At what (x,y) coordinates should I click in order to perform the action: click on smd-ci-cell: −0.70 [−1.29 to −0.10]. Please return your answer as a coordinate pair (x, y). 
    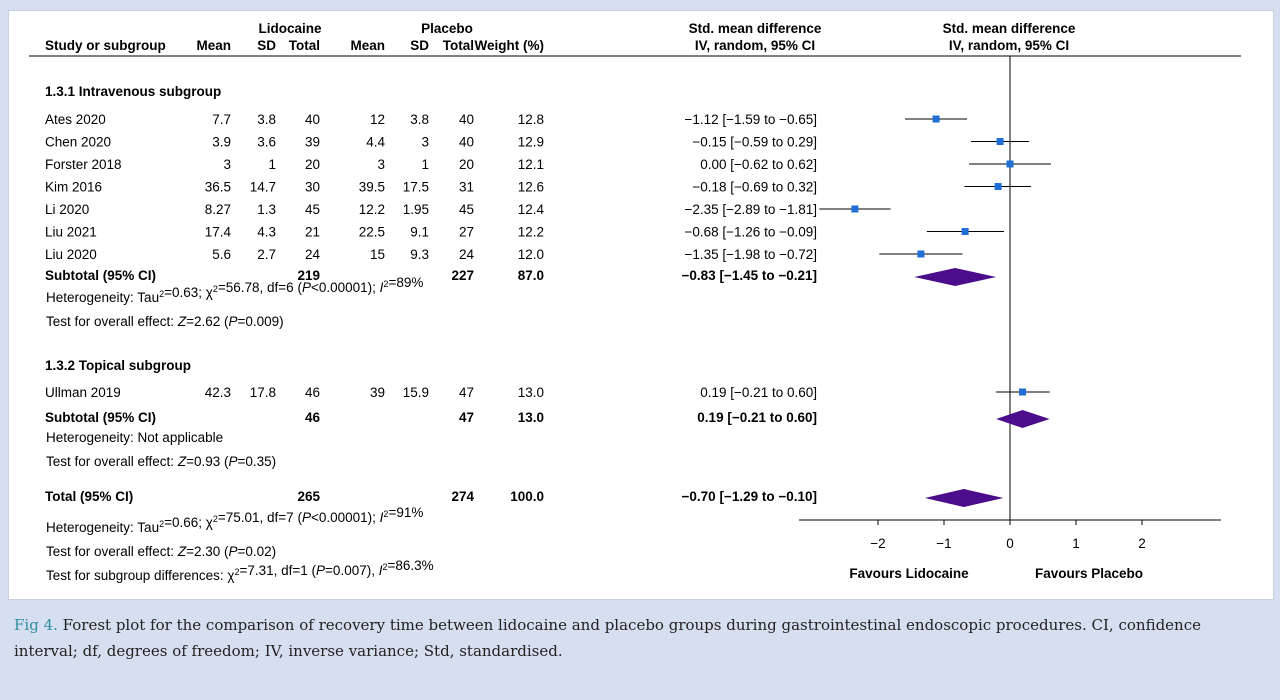
    Looking at the image, I should click on (749, 496).